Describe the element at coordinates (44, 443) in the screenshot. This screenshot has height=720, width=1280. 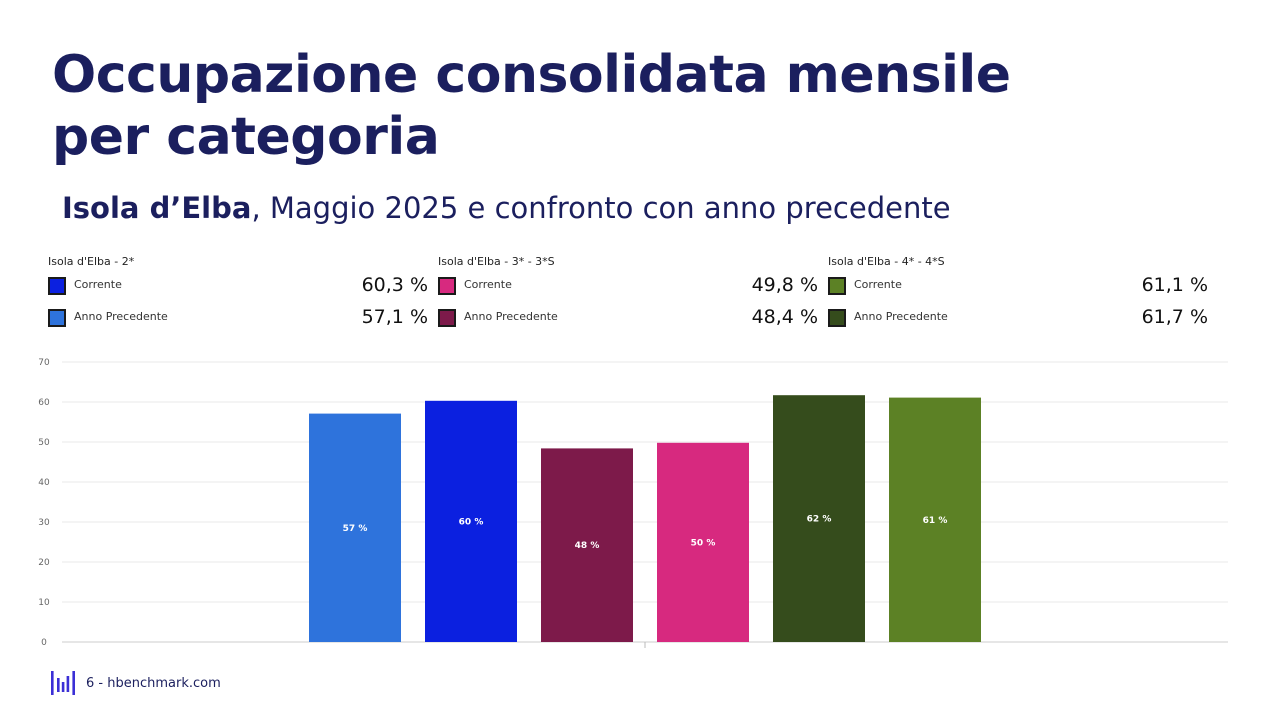
I see `y-tick-label: 50` at that location.